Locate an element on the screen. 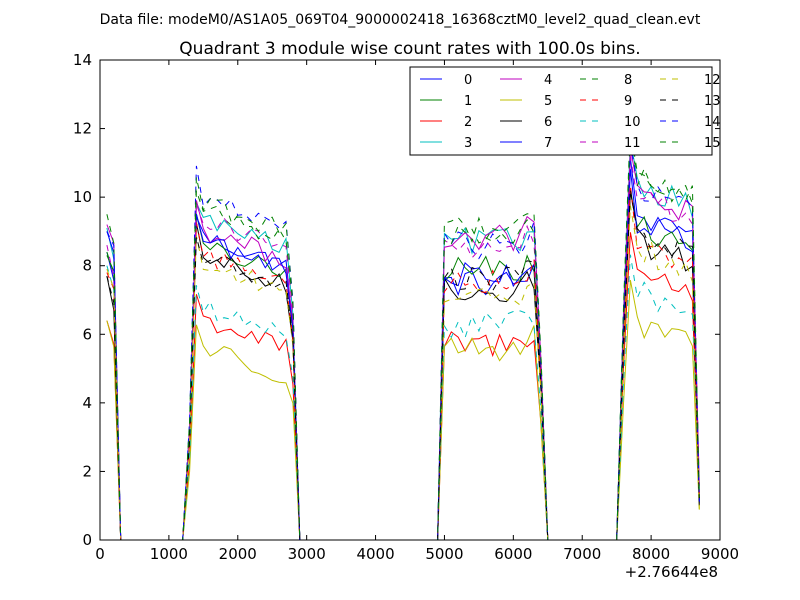 The width and height of the screenshot is (800, 600). x-tick-label: 7000 is located at coordinates (582, 554).